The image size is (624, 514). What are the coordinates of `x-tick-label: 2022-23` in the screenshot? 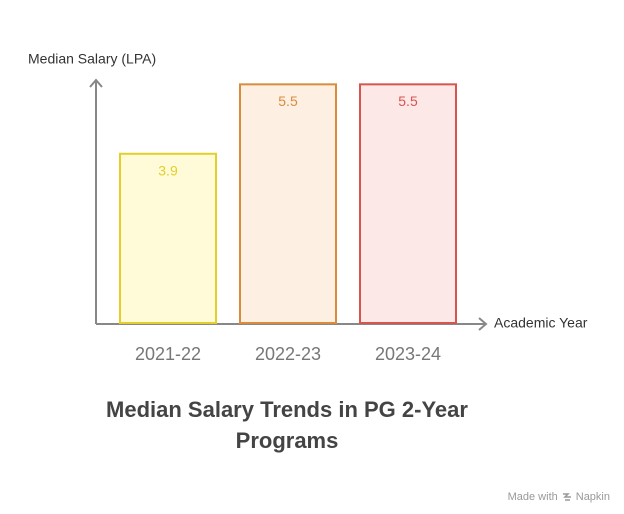 It's located at (288, 354).